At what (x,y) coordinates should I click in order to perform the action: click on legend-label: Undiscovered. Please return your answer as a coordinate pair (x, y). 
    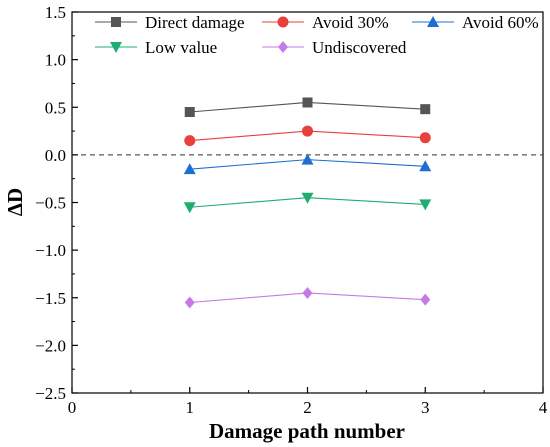
    Looking at the image, I should click on (359, 47).